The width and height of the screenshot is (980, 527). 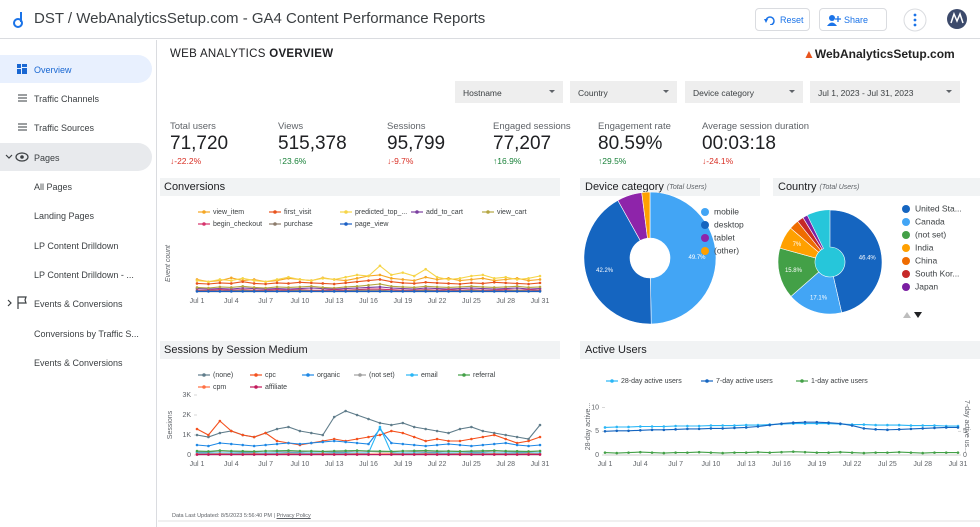 I want to click on slice-label: 15.8%, so click(x=794, y=271).